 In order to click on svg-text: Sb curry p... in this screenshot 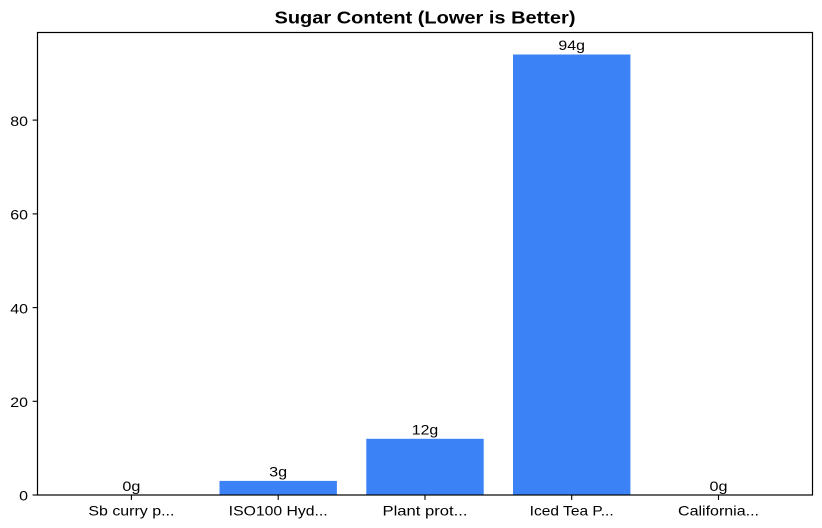, I will do `click(131, 511)`.